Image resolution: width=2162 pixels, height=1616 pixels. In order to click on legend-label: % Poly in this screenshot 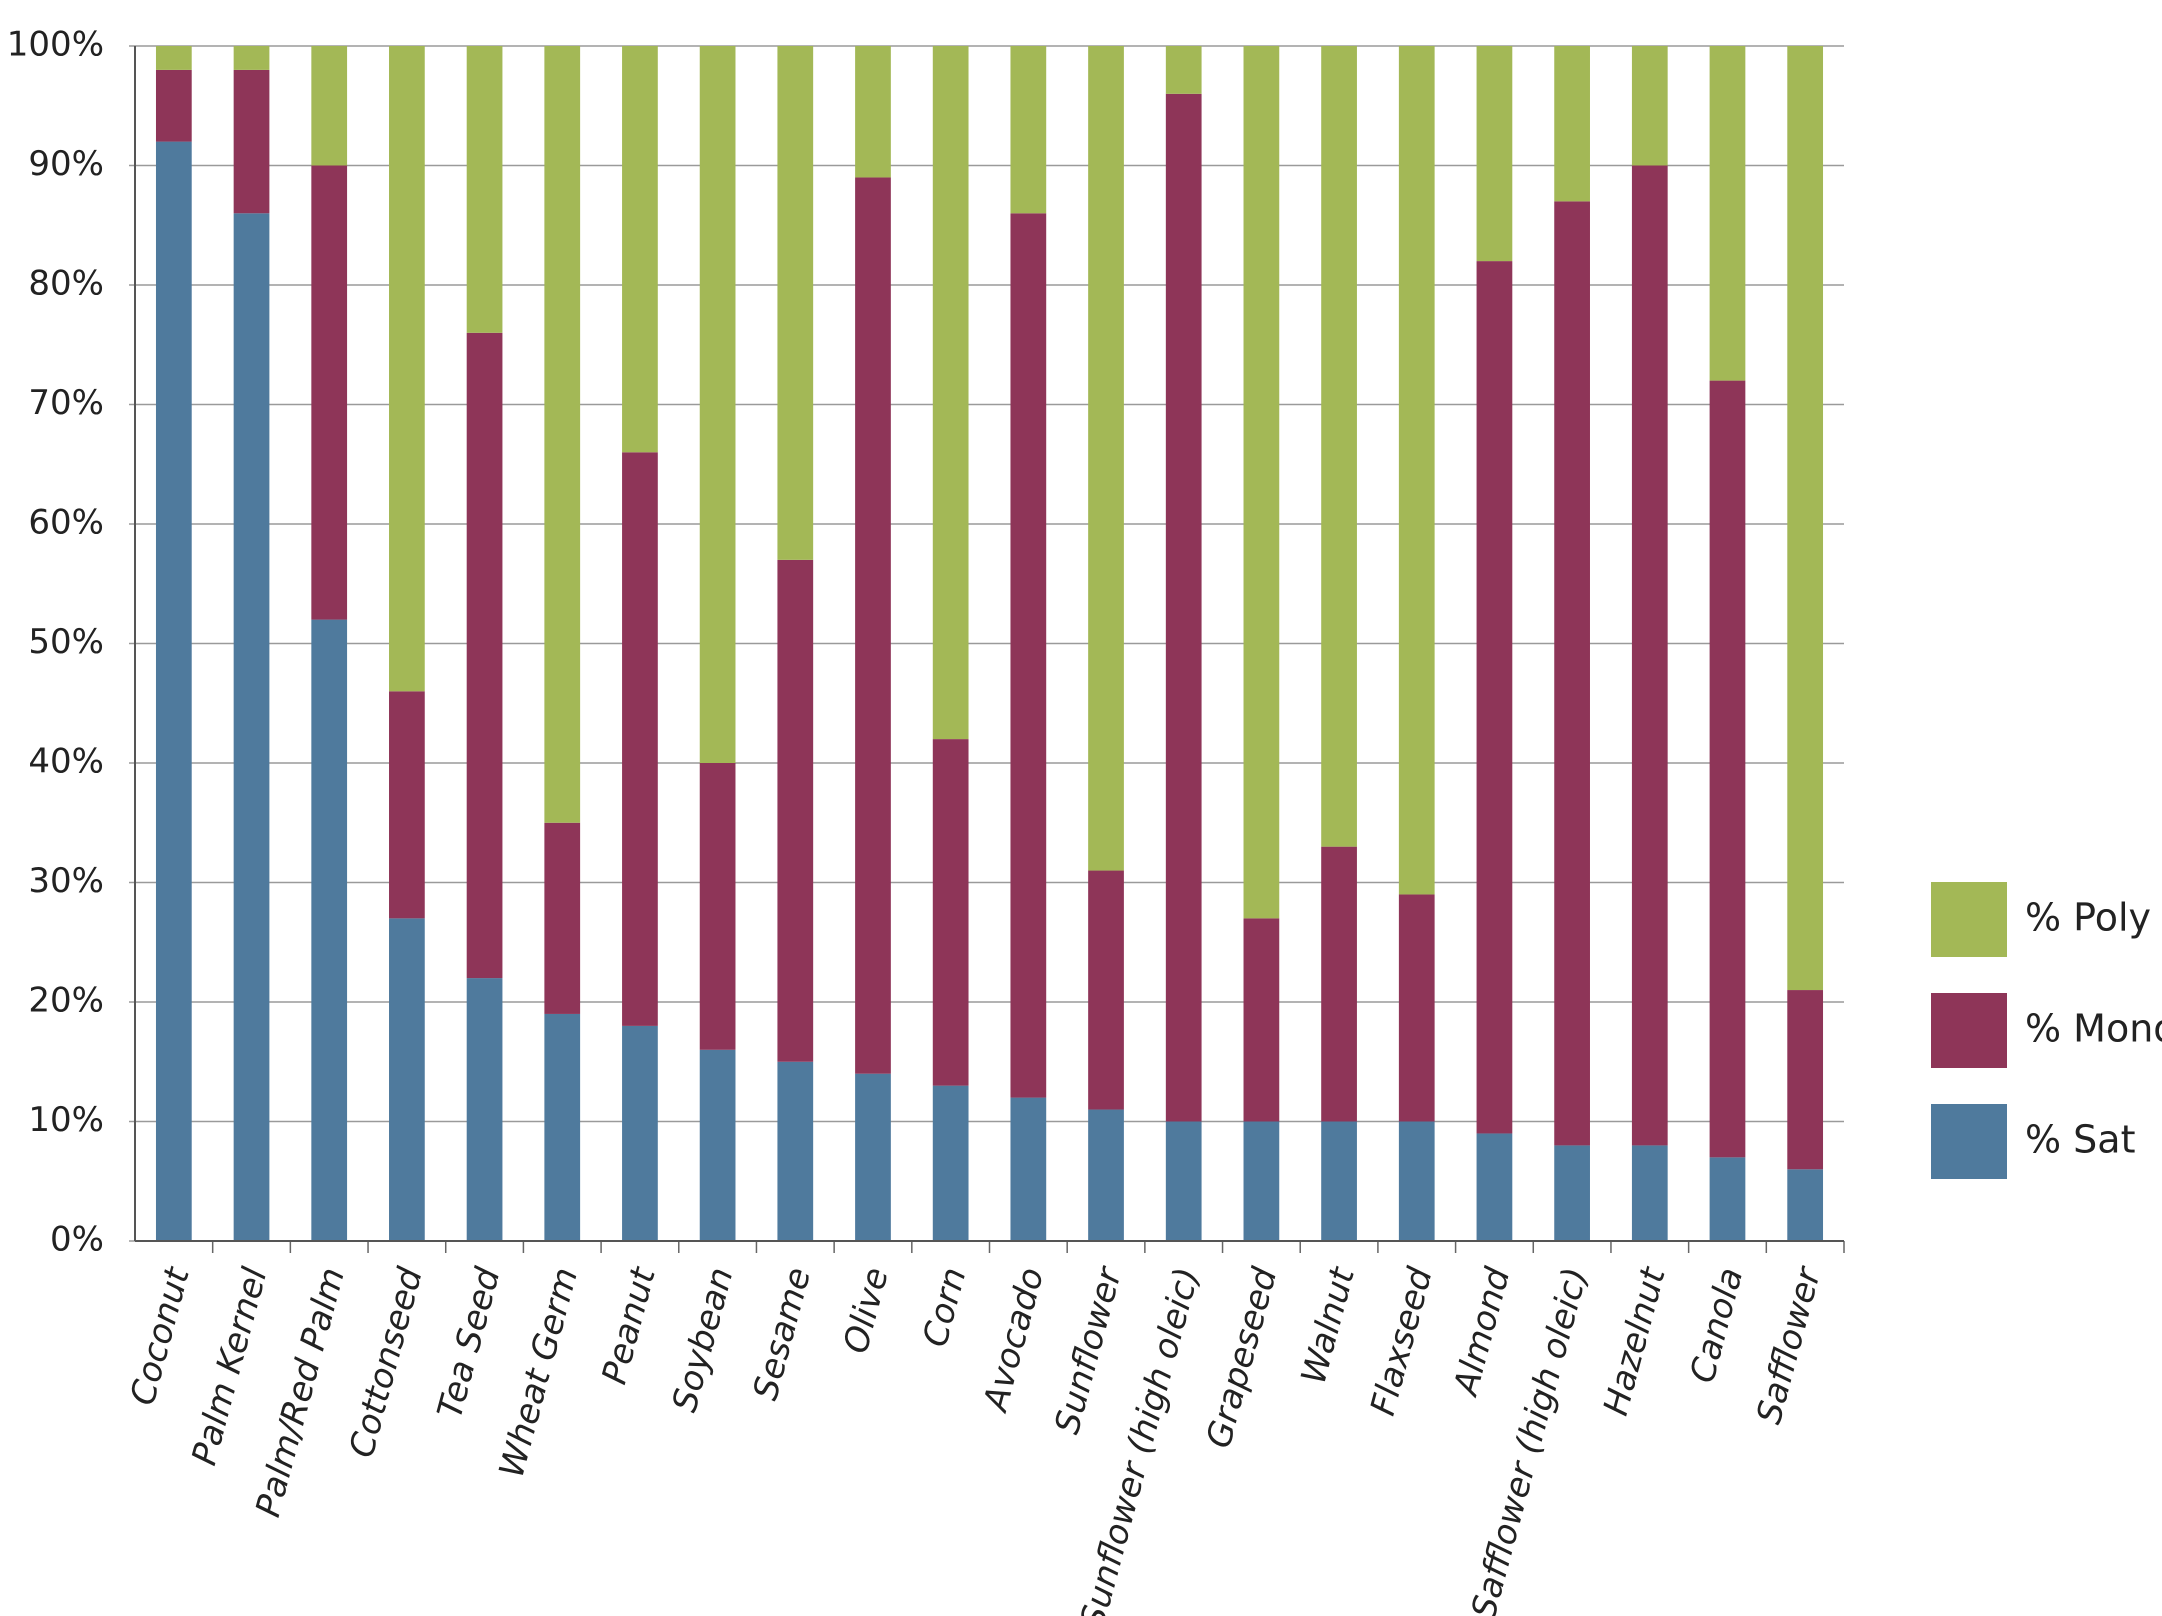, I will do `click(2088, 918)`.